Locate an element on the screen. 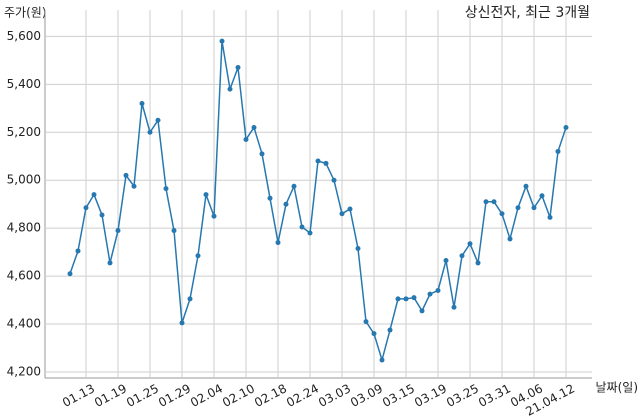 The width and height of the screenshot is (640, 419). chart-title: 상신전자, 최근 3개월 is located at coordinates (527, 13).